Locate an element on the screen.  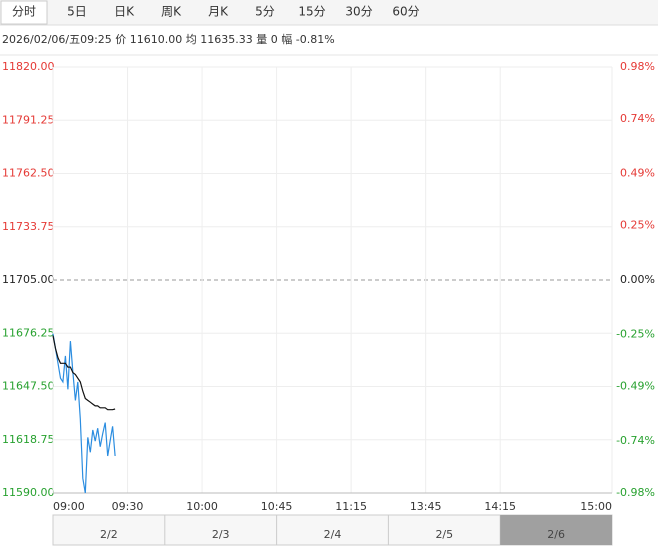
y2-tick-label: 0.00% is located at coordinates (637, 279).